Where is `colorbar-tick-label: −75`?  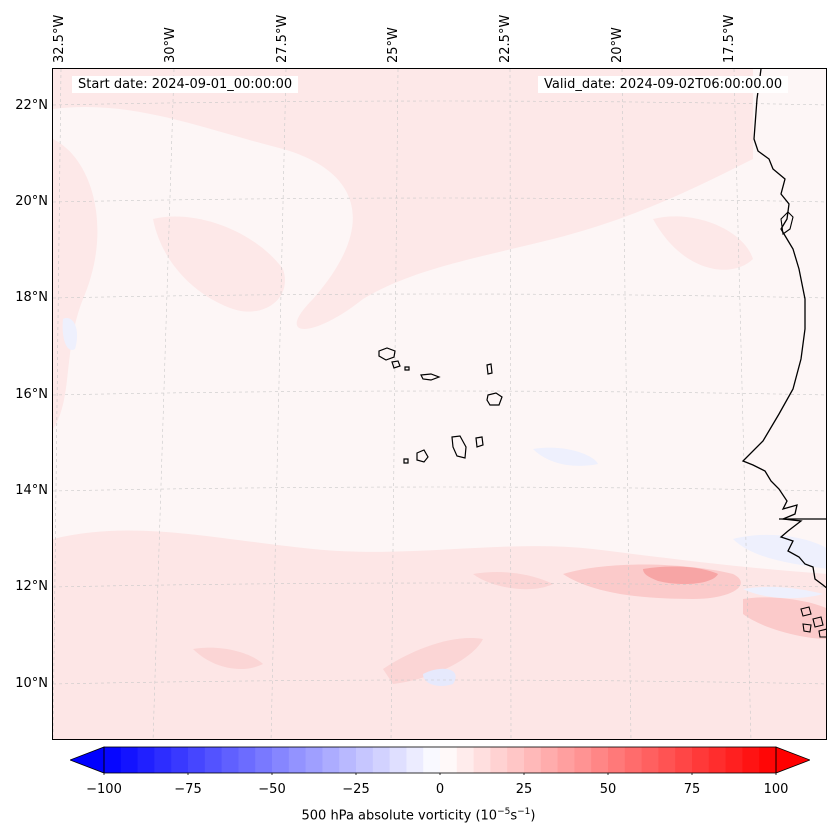
colorbar-tick-label: −75 is located at coordinates (188, 789).